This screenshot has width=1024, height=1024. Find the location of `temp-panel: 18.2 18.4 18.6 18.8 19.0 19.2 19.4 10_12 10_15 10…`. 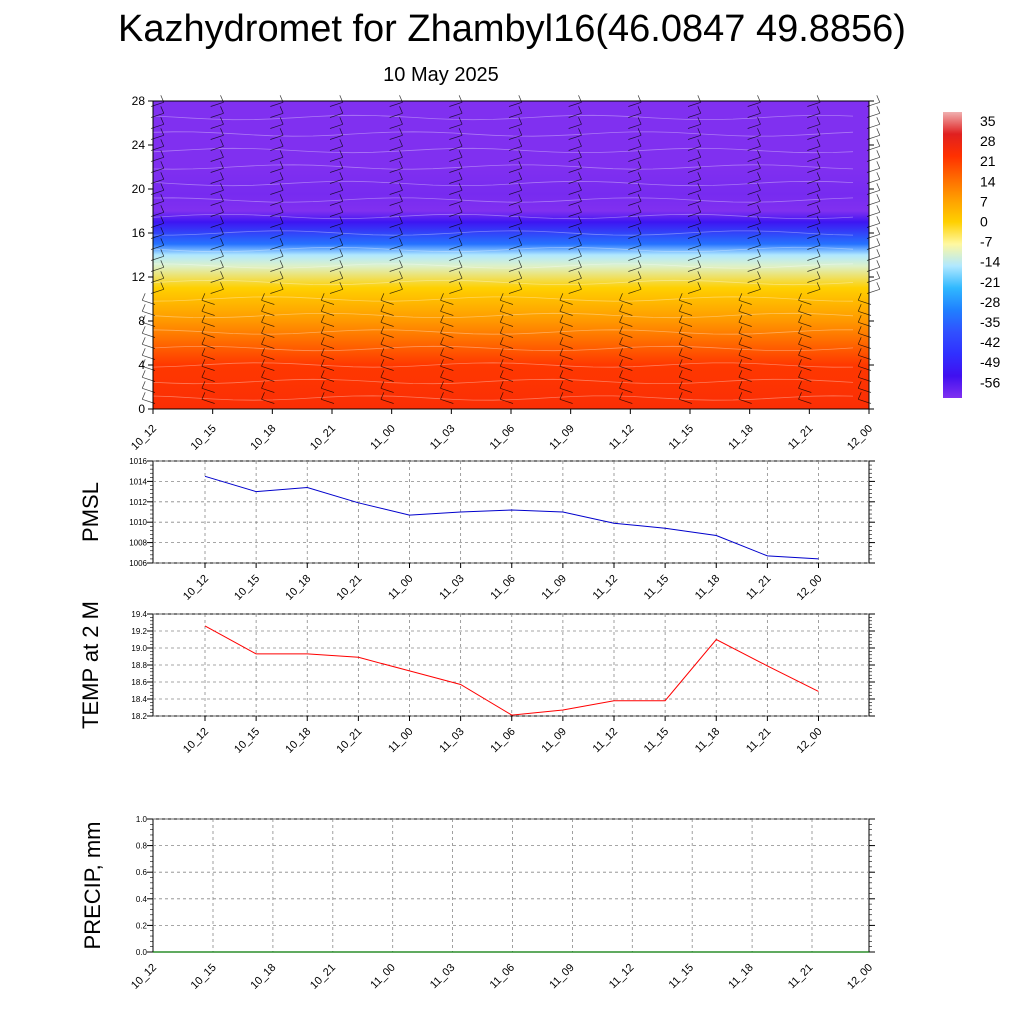

temp-panel: 18.2 18.4 18.6 18.8 19.0 19.2 19.4 10_12 10_15 10… is located at coordinates (476, 678).